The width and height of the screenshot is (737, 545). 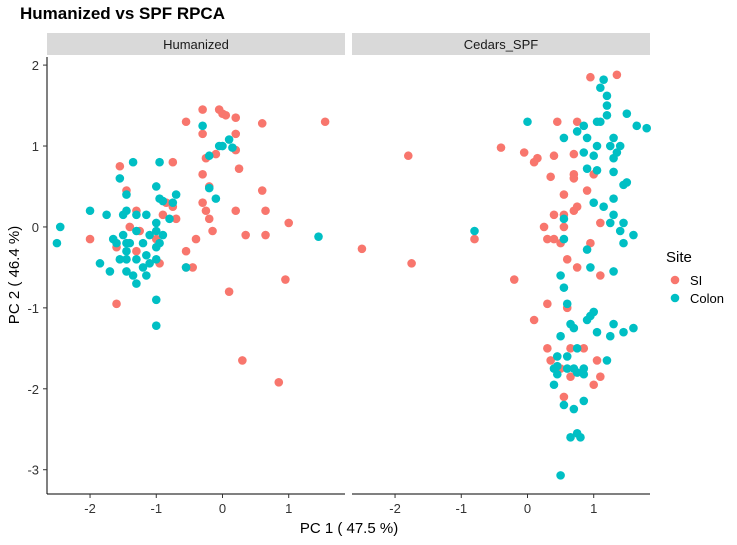 What do you see at coordinates (461, 508) in the screenshot?
I see `x-tick-label: -1` at bounding box center [461, 508].